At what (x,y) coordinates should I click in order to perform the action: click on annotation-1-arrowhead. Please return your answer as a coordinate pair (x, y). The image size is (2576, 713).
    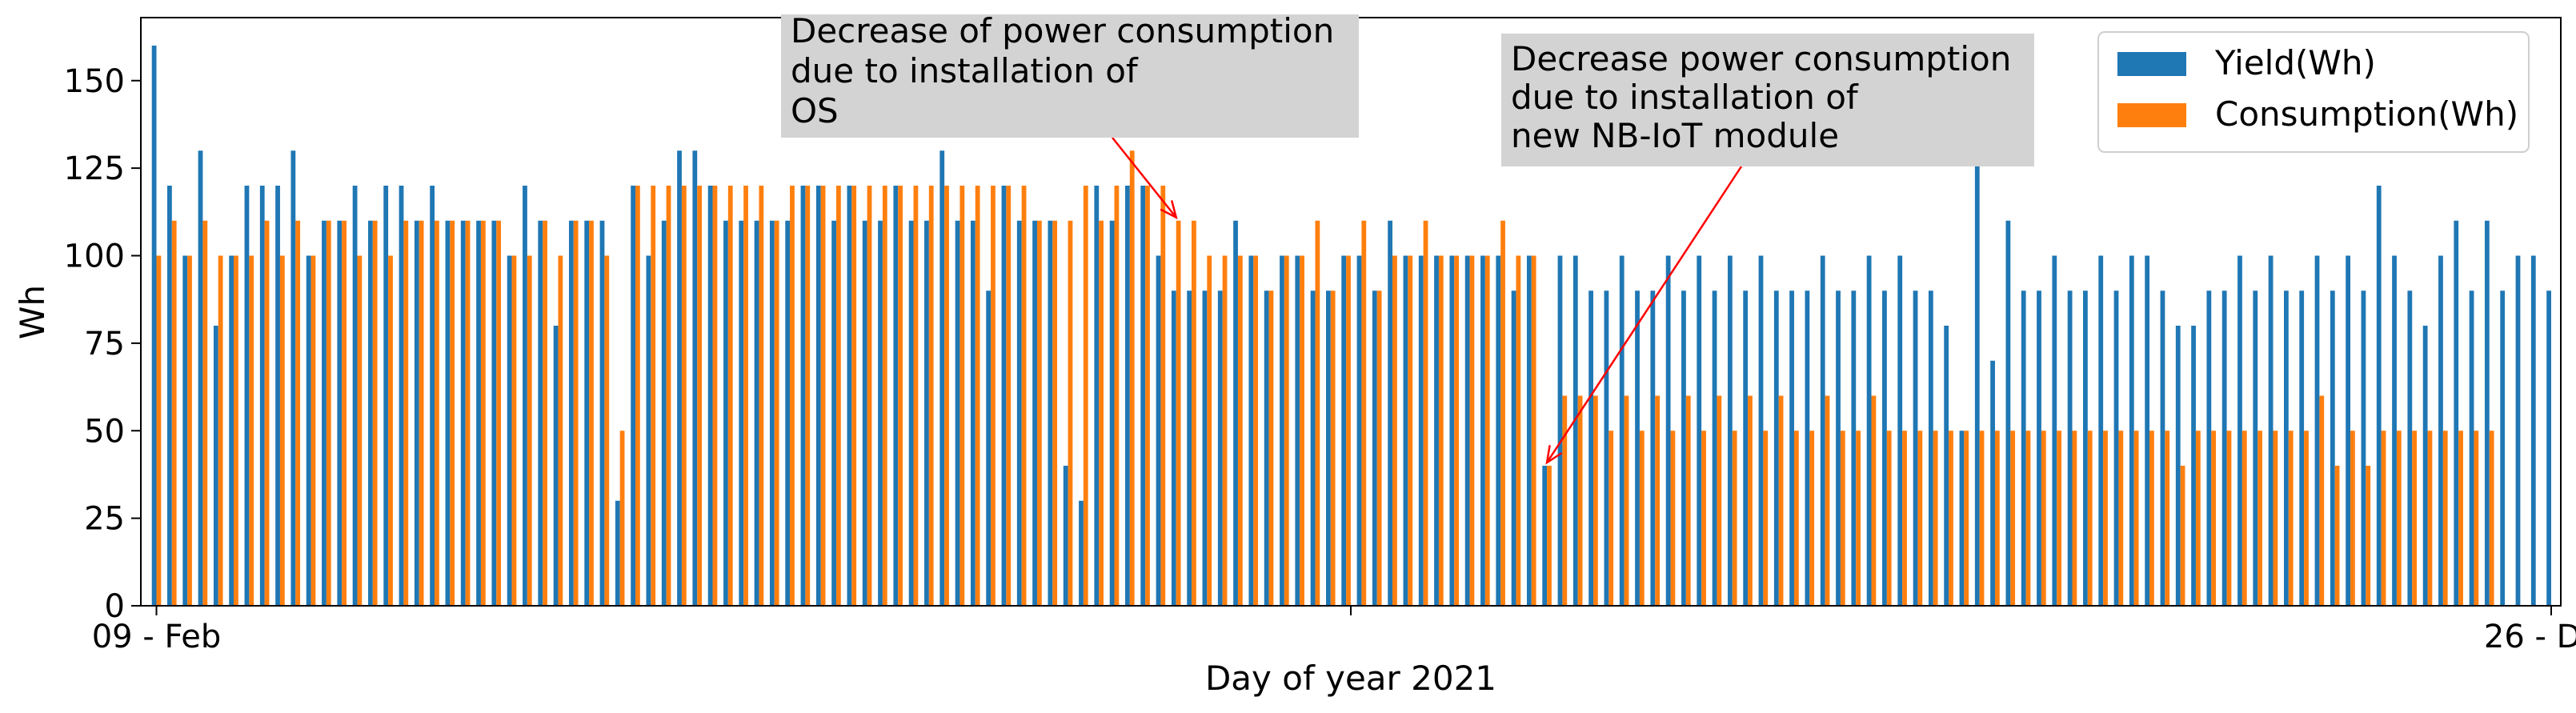
    Looking at the image, I should click on (1169, 210).